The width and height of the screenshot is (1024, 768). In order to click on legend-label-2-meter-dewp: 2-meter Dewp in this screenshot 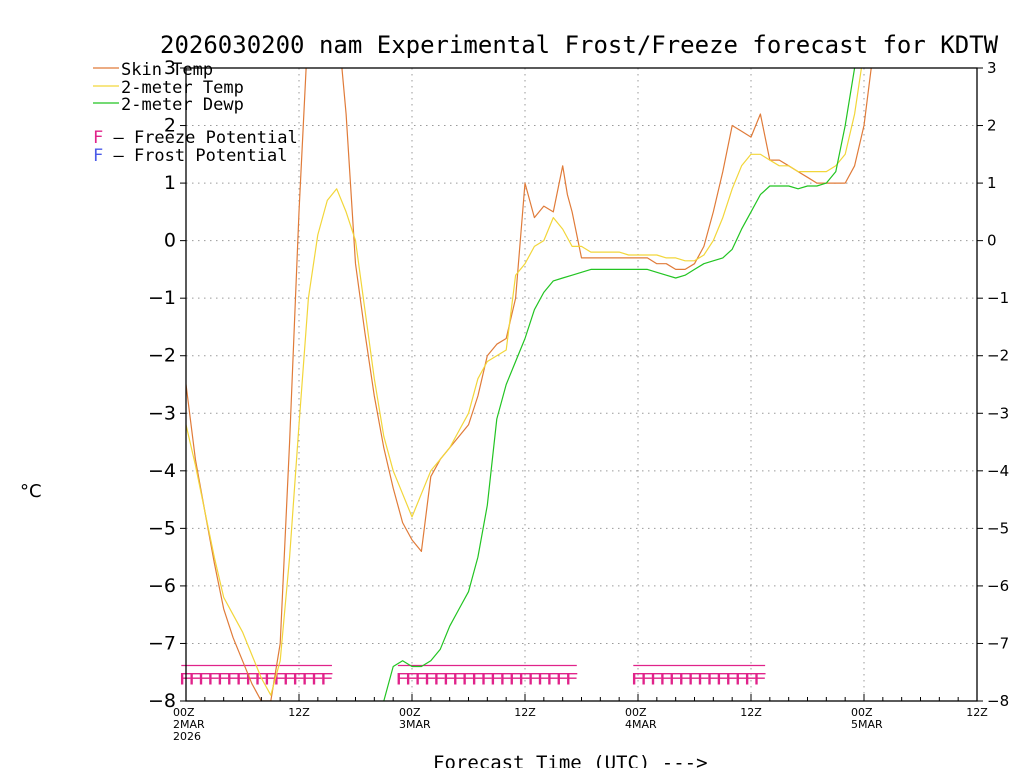, I will do `click(182, 105)`.